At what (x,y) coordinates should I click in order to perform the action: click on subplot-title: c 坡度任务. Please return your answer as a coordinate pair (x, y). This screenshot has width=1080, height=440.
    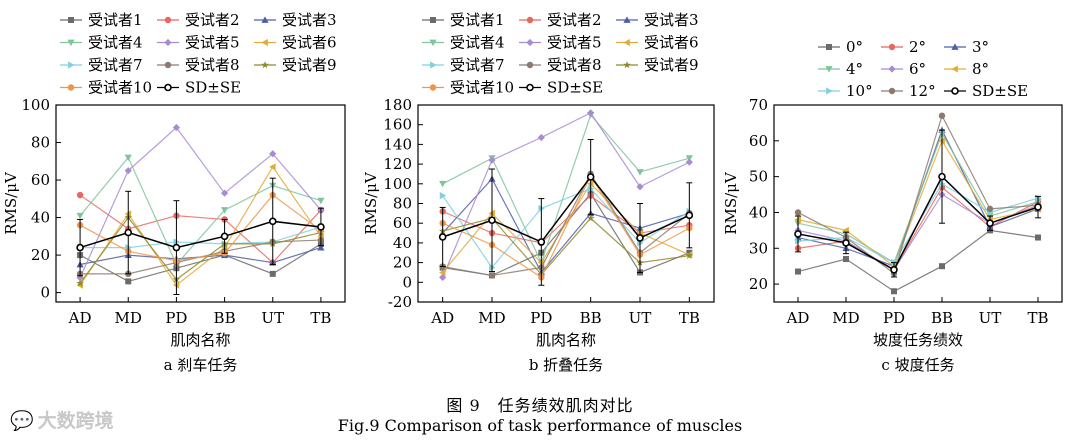
    Looking at the image, I should click on (917, 365).